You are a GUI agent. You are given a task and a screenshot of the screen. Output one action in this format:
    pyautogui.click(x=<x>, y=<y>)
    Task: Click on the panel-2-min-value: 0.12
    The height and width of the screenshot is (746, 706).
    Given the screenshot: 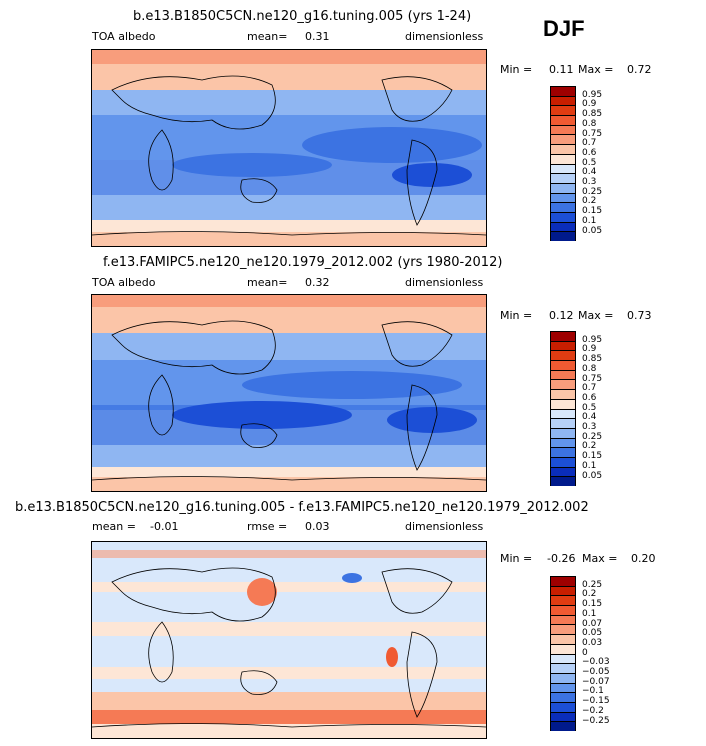 What is the action you would take?
    pyautogui.click(x=561, y=315)
    